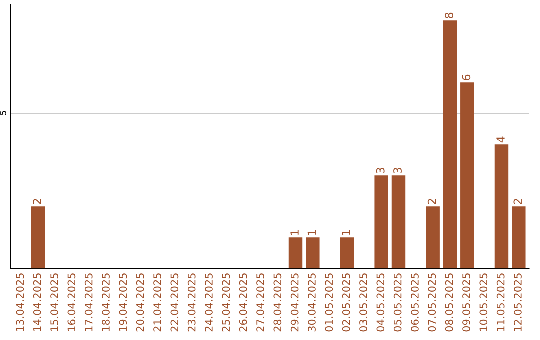 This screenshot has height=340, width=540. Describe the element at coordinates (329, 303) in the screenshot. I see `x-tick-label: 01.05.2025` at that location.